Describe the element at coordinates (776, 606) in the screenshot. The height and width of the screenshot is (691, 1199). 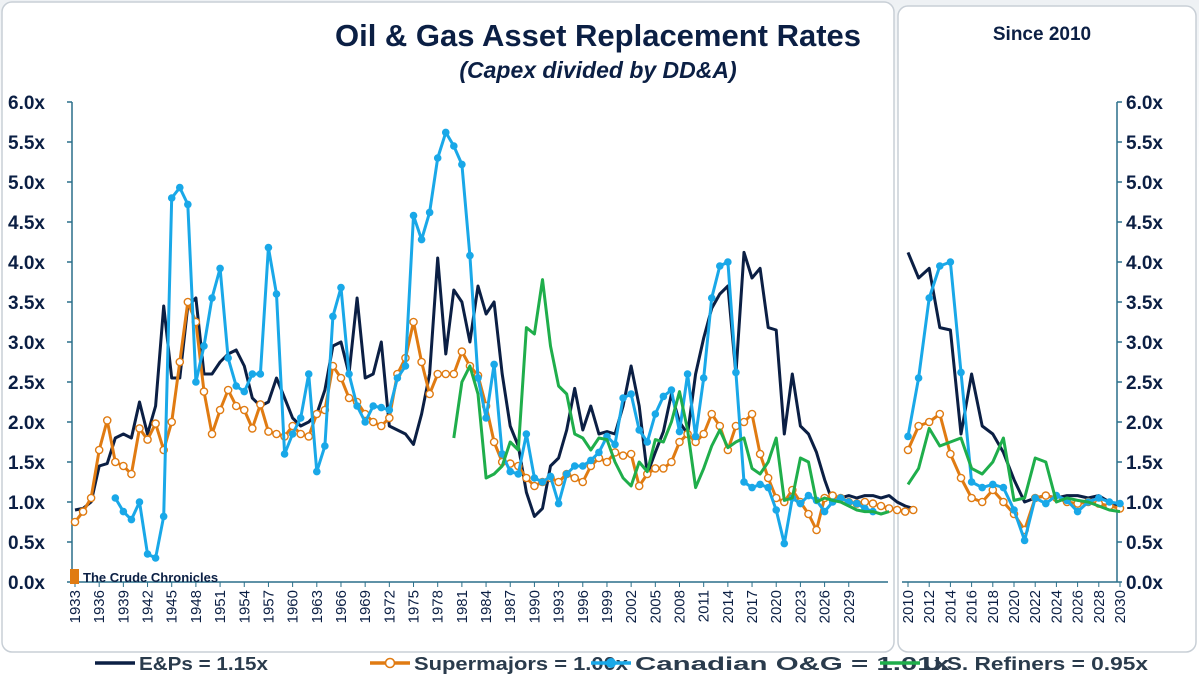
I see `x-tick-label: 2020` at that location.